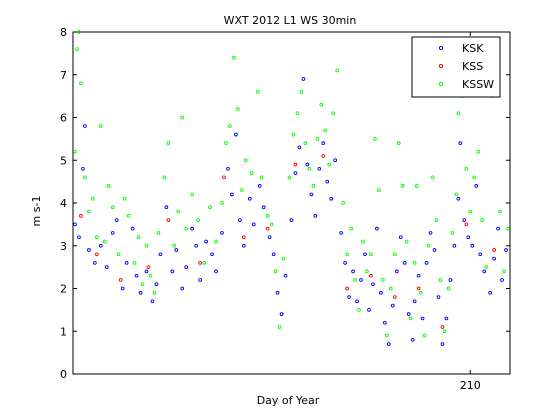  I want to click on y-tick-label: 4, so click(63, 203).